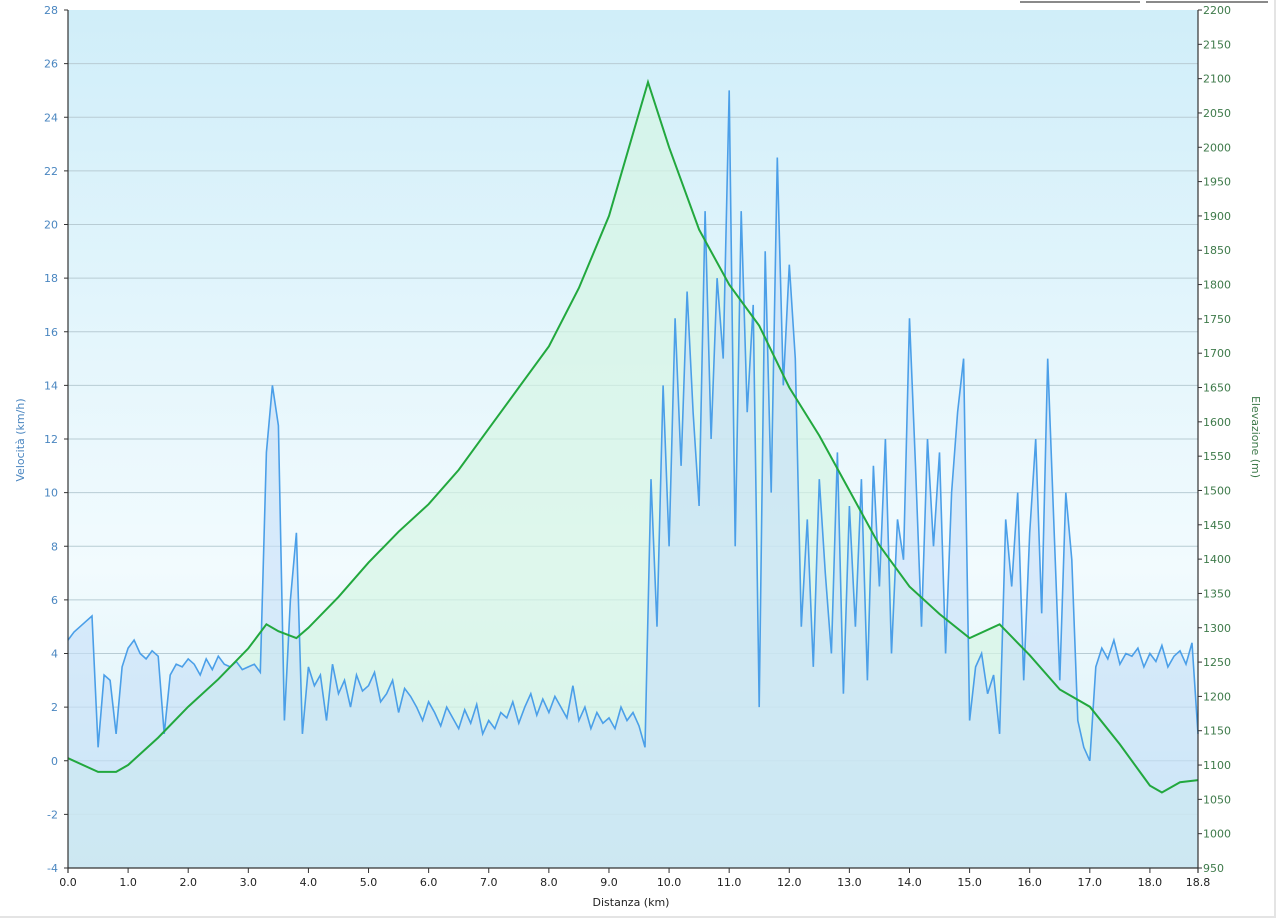 This screenshot has width=1278, height=920. I want to click on right-tick-label: 2050, so click(1217, 113).